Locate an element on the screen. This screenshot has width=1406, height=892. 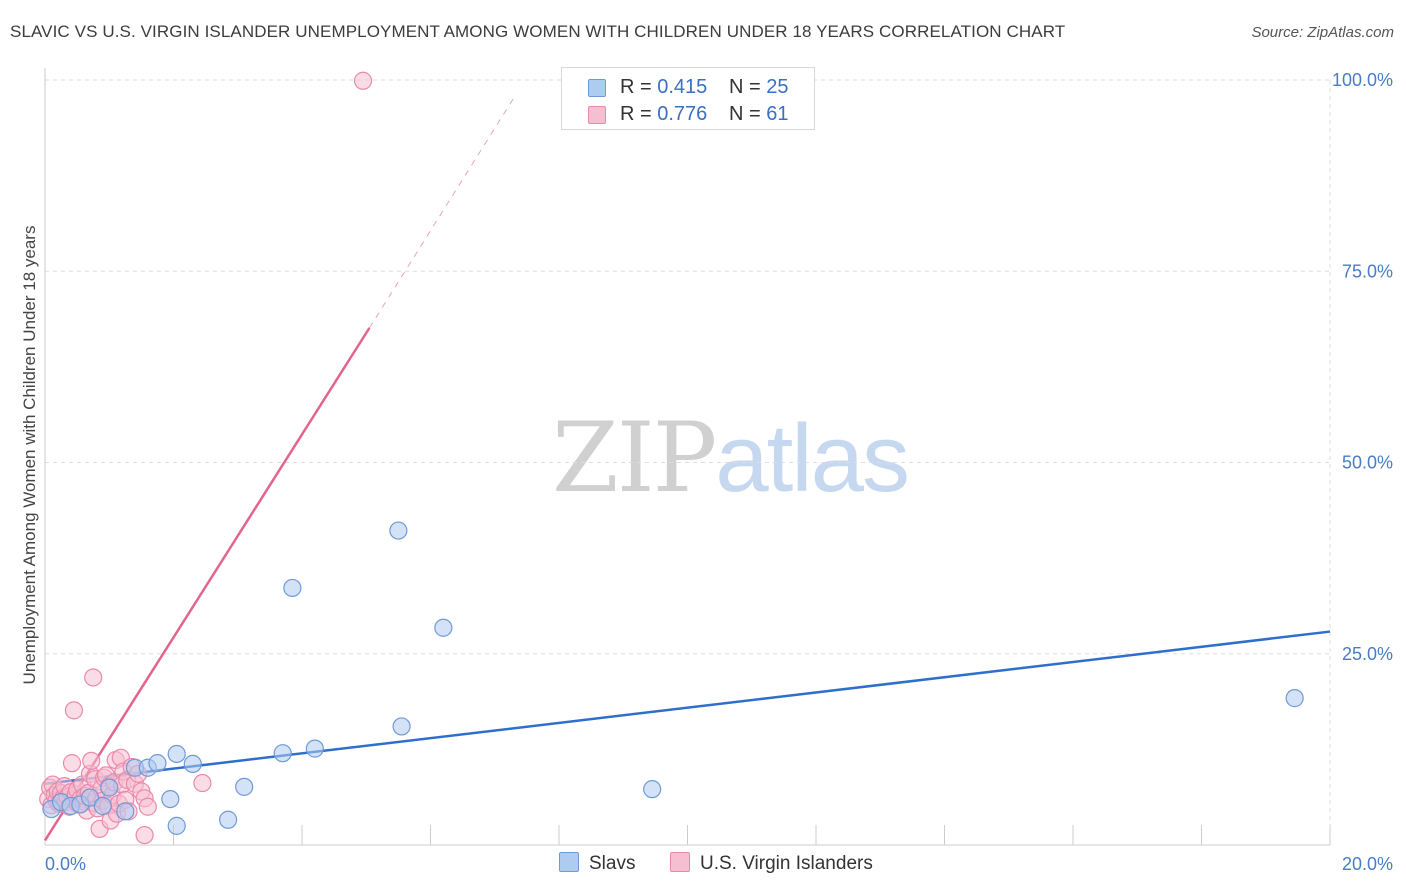
legend-item-virgin-islanders: U.S. Virgin Islanders is located at coordinates (771, 863).